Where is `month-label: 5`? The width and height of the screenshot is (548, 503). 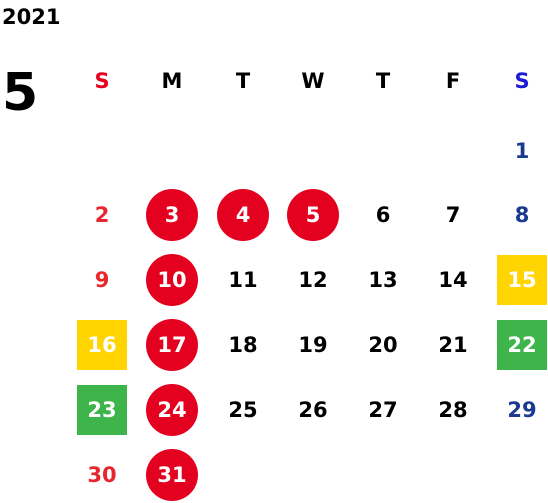 month-label: 5 is located at coordinates (20, 93).